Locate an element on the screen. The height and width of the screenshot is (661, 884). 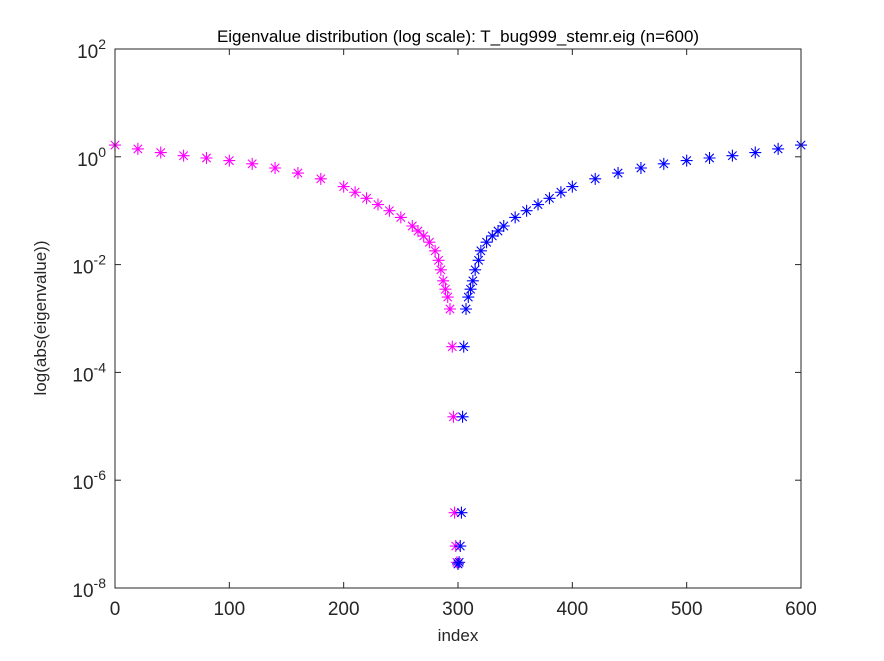
y-tick-label: 10⁻² is located at coordinates (89, 265).